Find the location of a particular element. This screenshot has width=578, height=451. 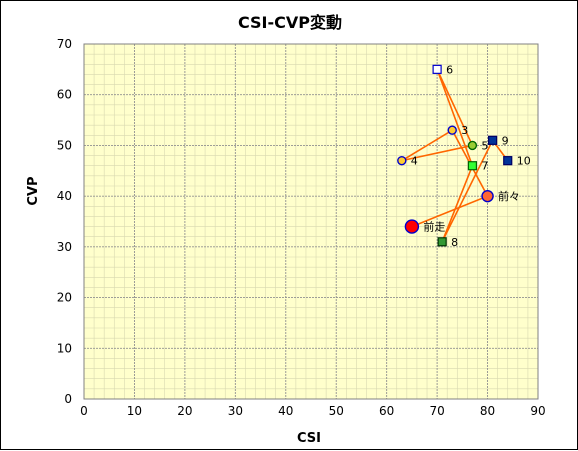

point-label: 7 is located at coordinates (484, 166).